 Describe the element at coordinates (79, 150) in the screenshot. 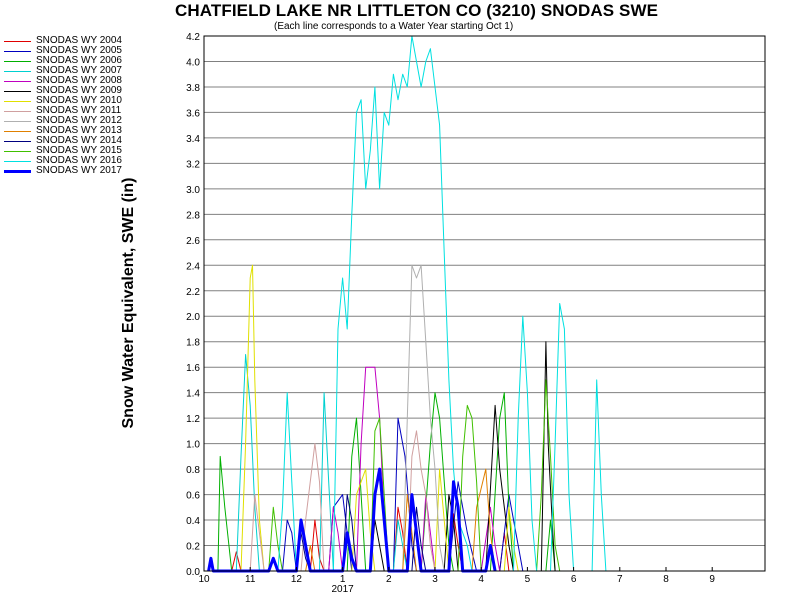

I see `legend-label: SNODAS WY 2015` at that location.